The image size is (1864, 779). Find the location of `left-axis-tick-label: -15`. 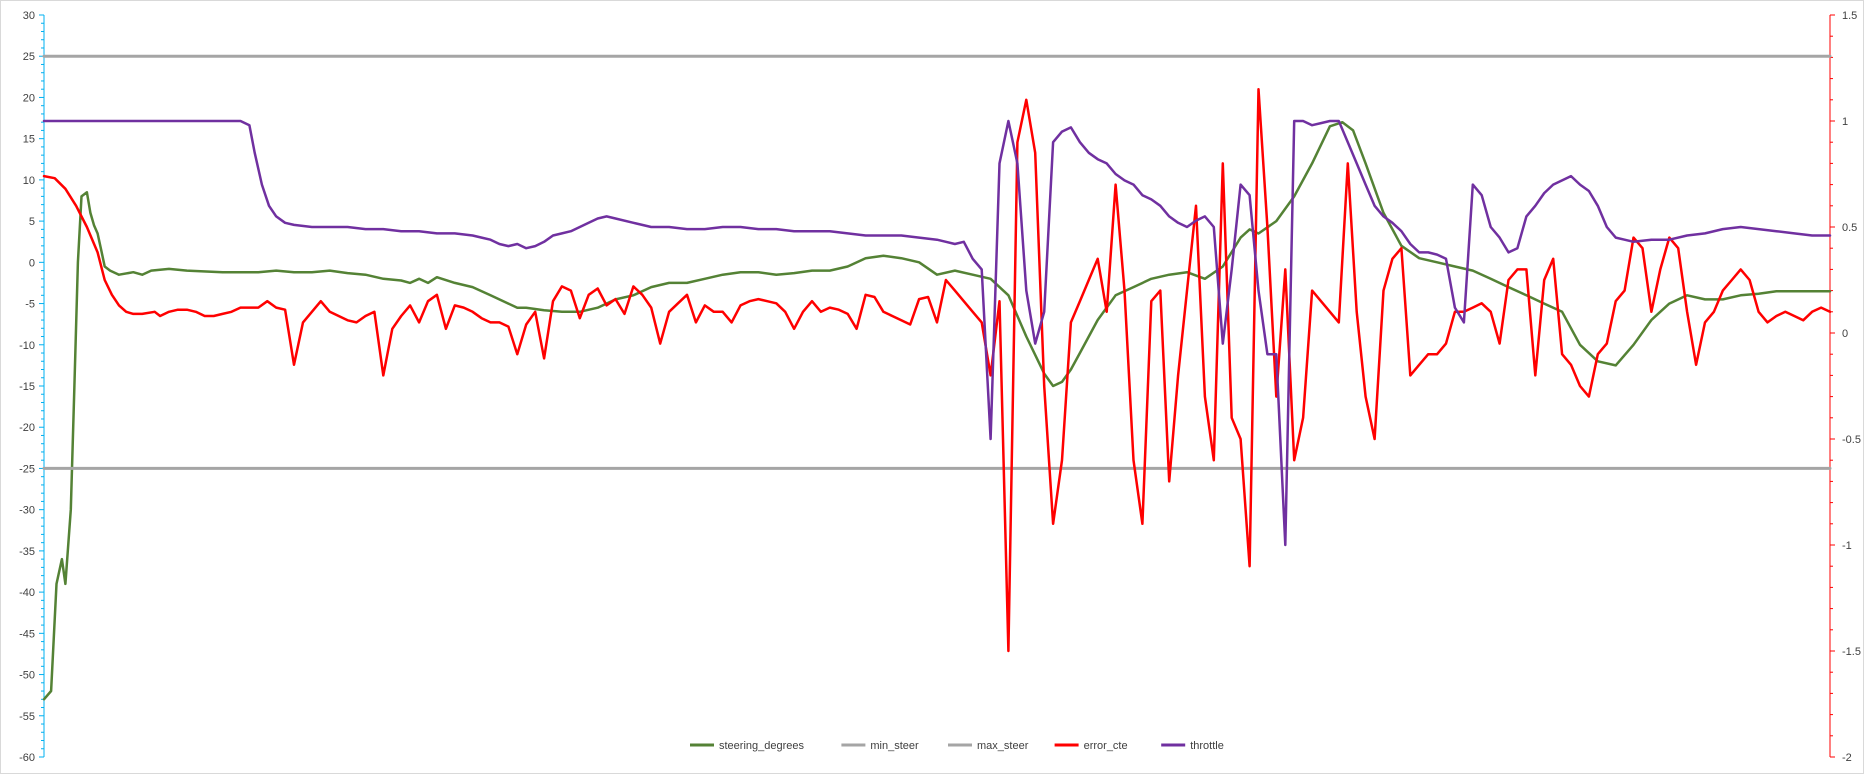

left-axis-tick-label: -15 is located at coordinates (27, 387).